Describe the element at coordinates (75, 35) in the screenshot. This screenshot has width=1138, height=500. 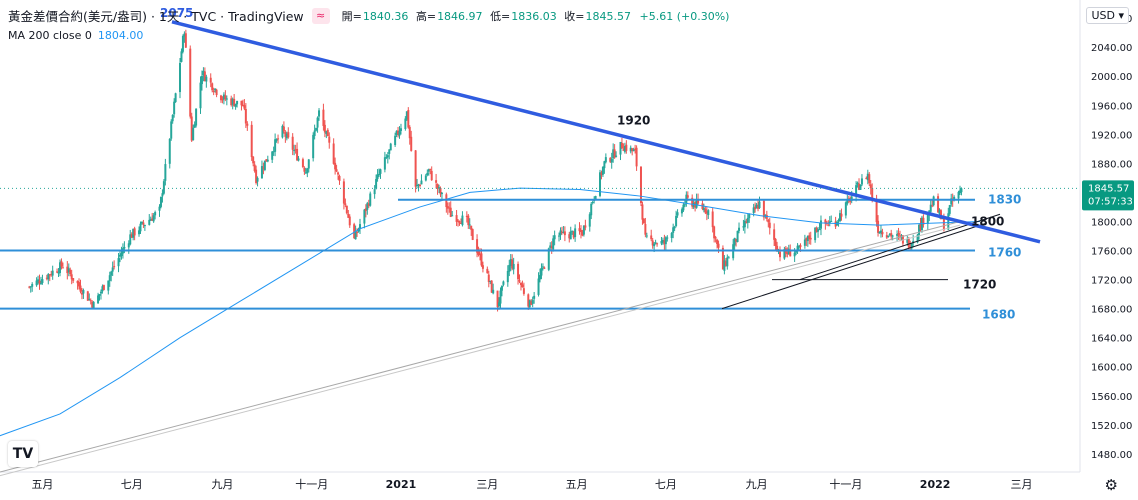
I see `ma-legend: MA 200 close 0 1804.00` at that location.